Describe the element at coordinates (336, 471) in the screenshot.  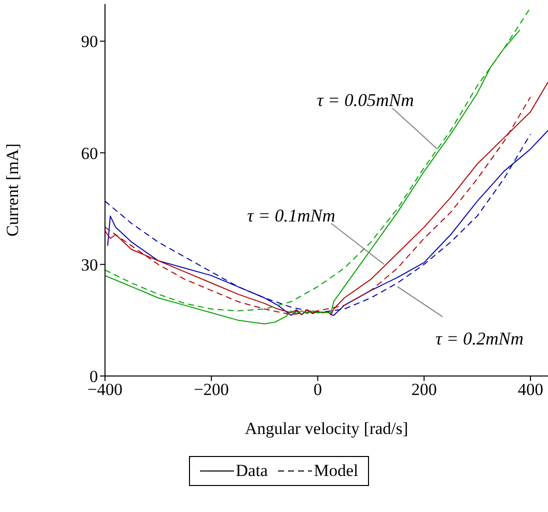
I see `legend-label: Model` at that location.